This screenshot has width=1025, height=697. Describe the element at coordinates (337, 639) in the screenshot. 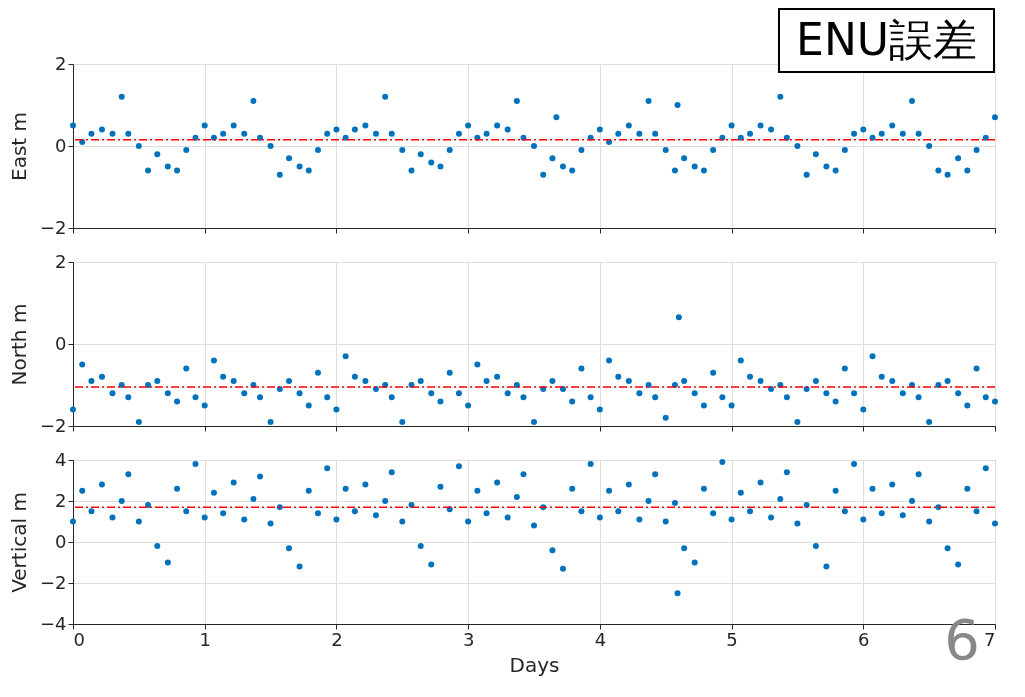

I see `x-tick-label: 2` at that location.